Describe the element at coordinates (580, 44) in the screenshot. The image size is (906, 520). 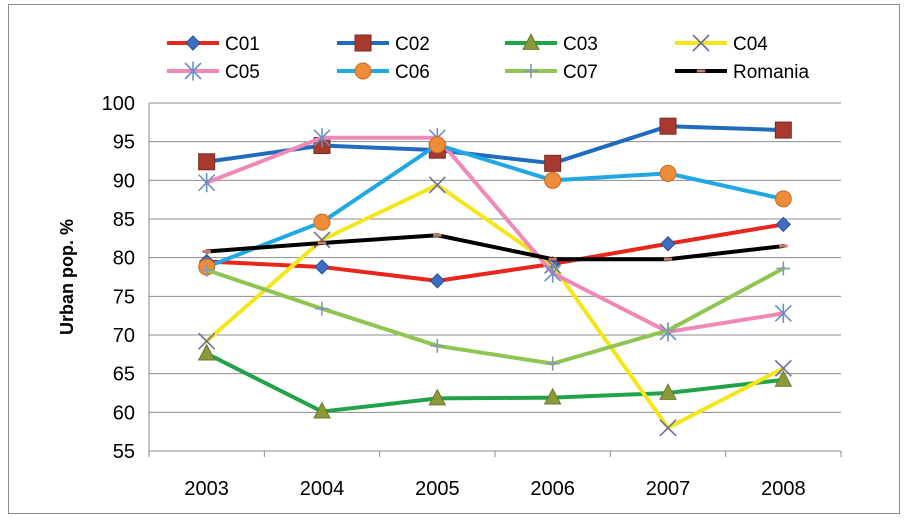
I see `legend-label-c03: C03` at that location.